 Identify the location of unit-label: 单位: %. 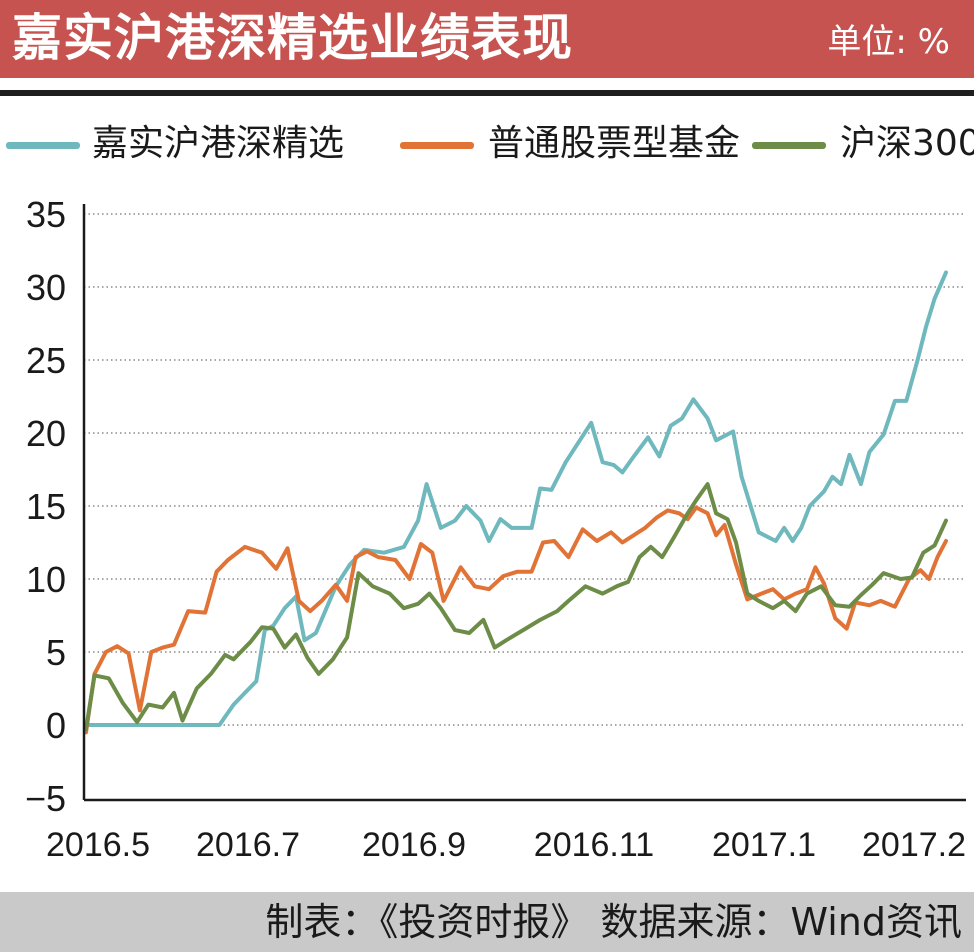
(888, 42).